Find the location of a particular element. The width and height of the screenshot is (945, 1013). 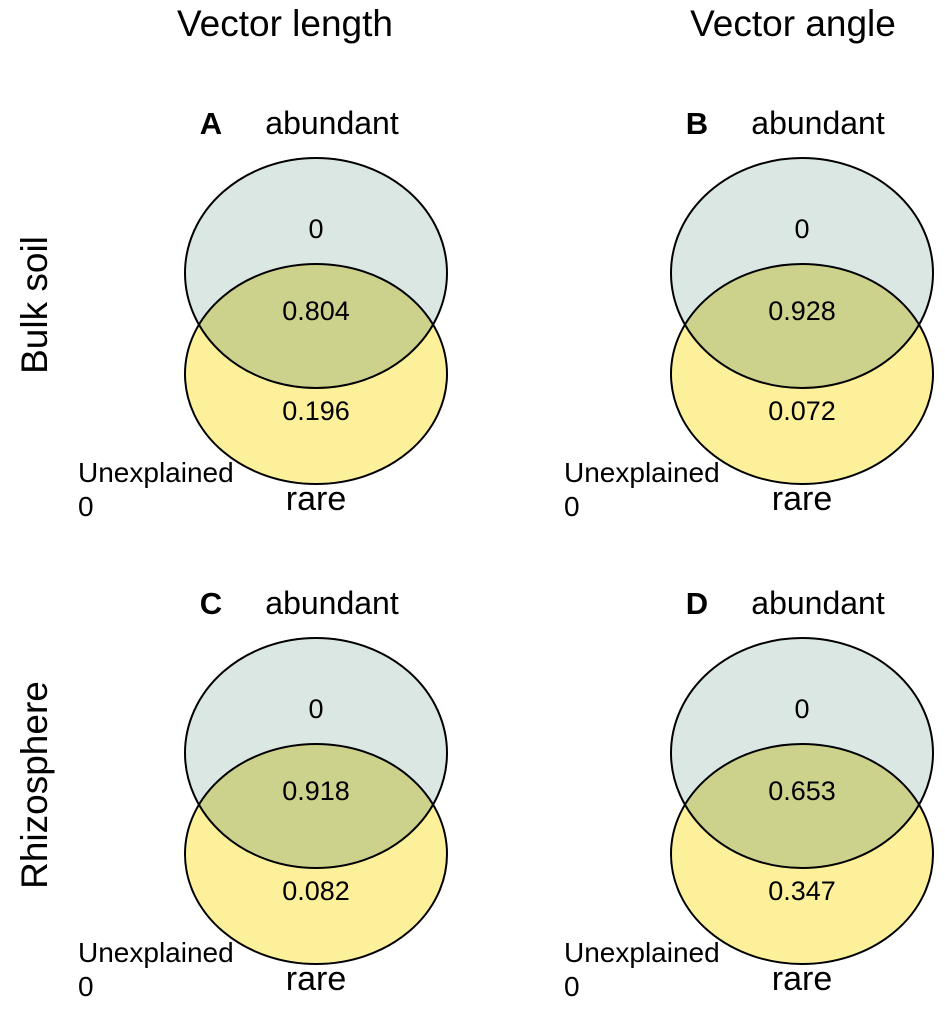

column-title-vector-angle: Vector angle is located at coordinates (793, 23).